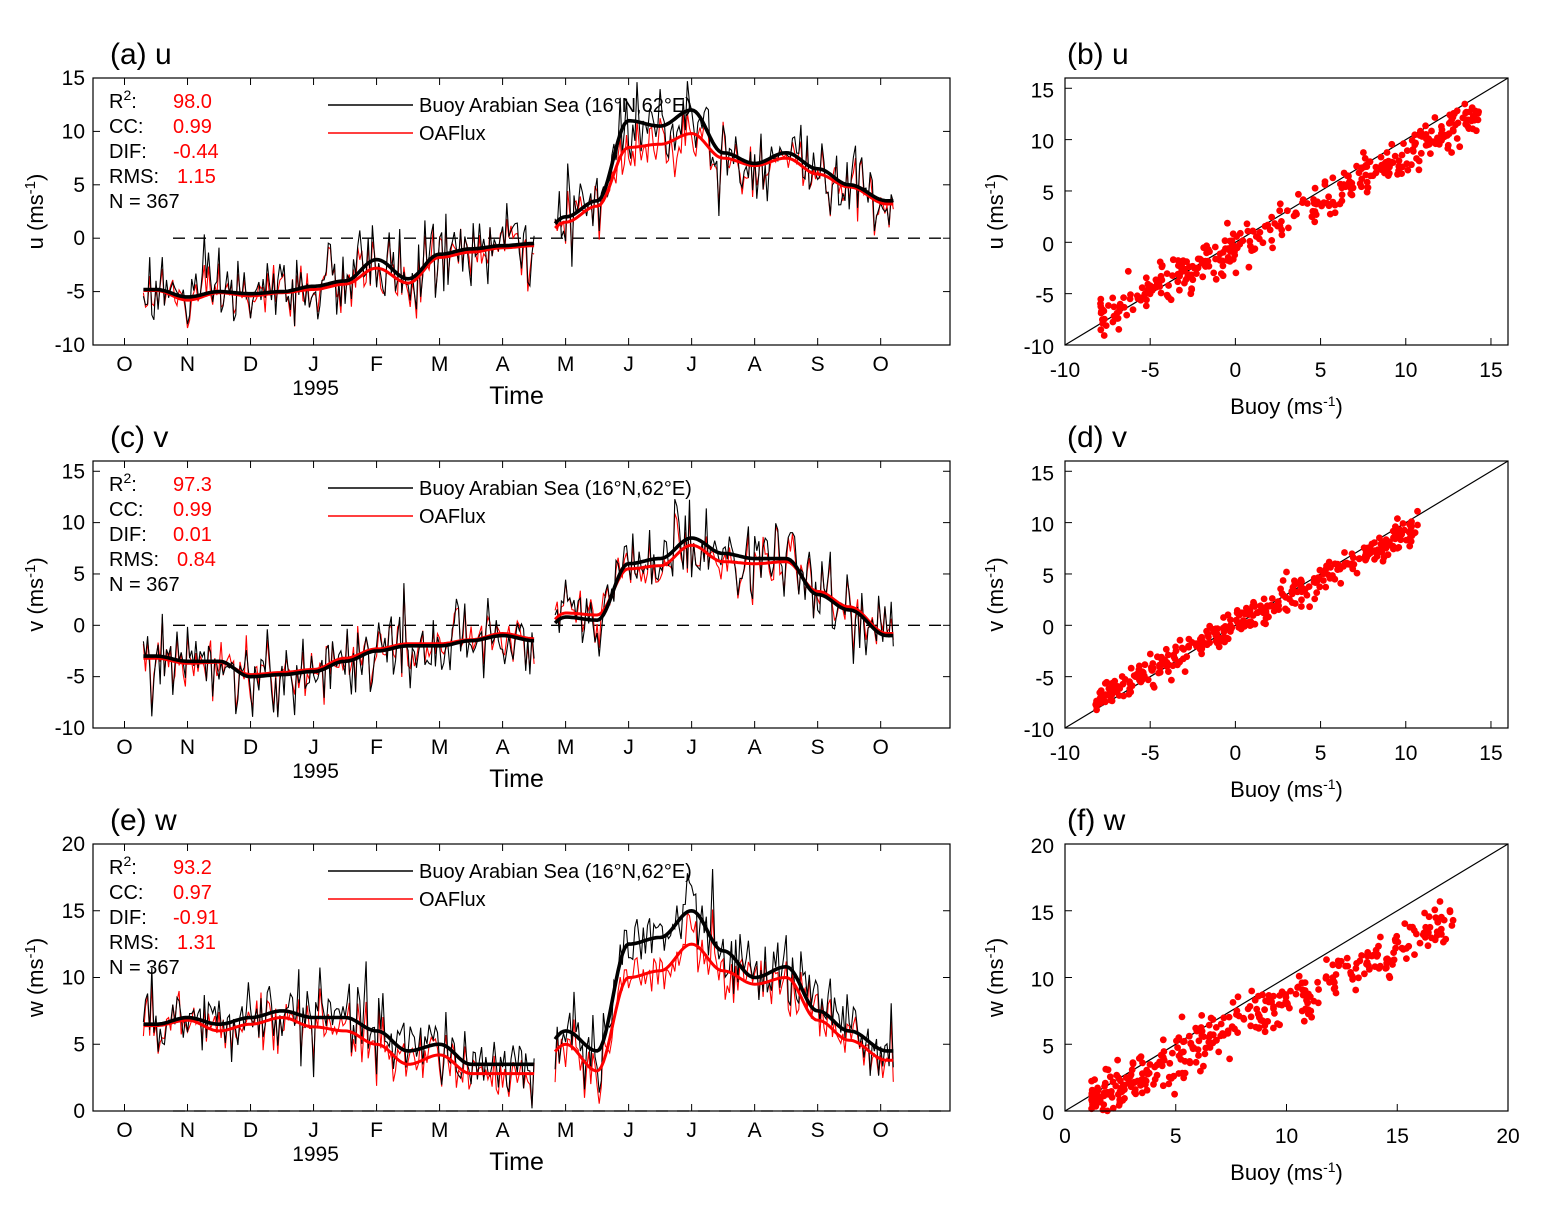  I want to click on xtick-label: A, so click(503, 364).